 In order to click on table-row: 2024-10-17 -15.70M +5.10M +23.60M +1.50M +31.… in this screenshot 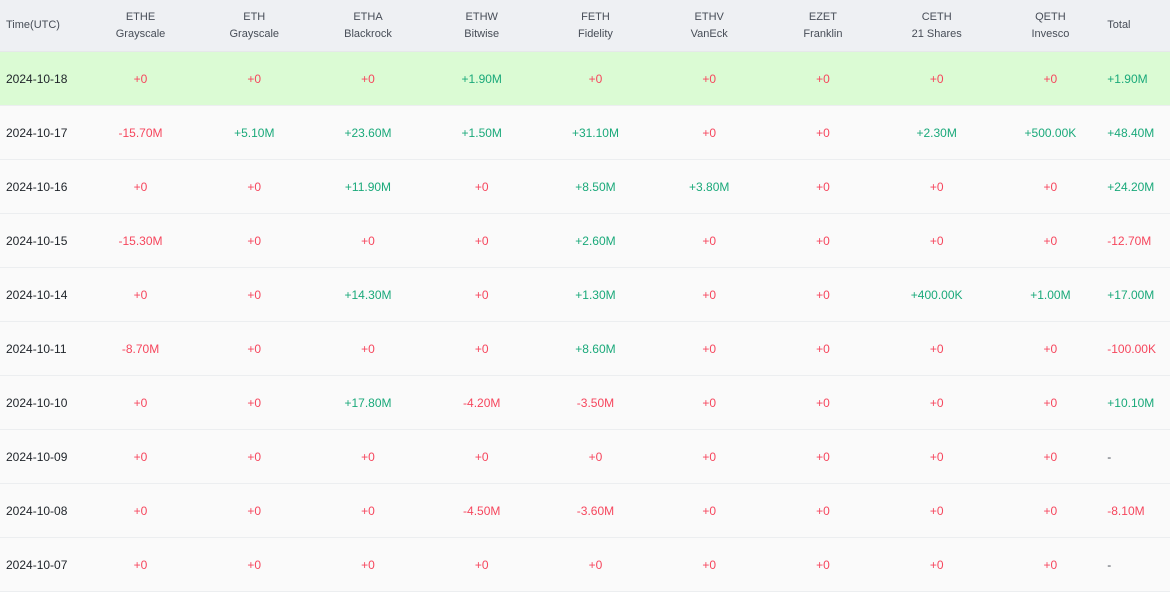, I will do `click(585, 133)`.